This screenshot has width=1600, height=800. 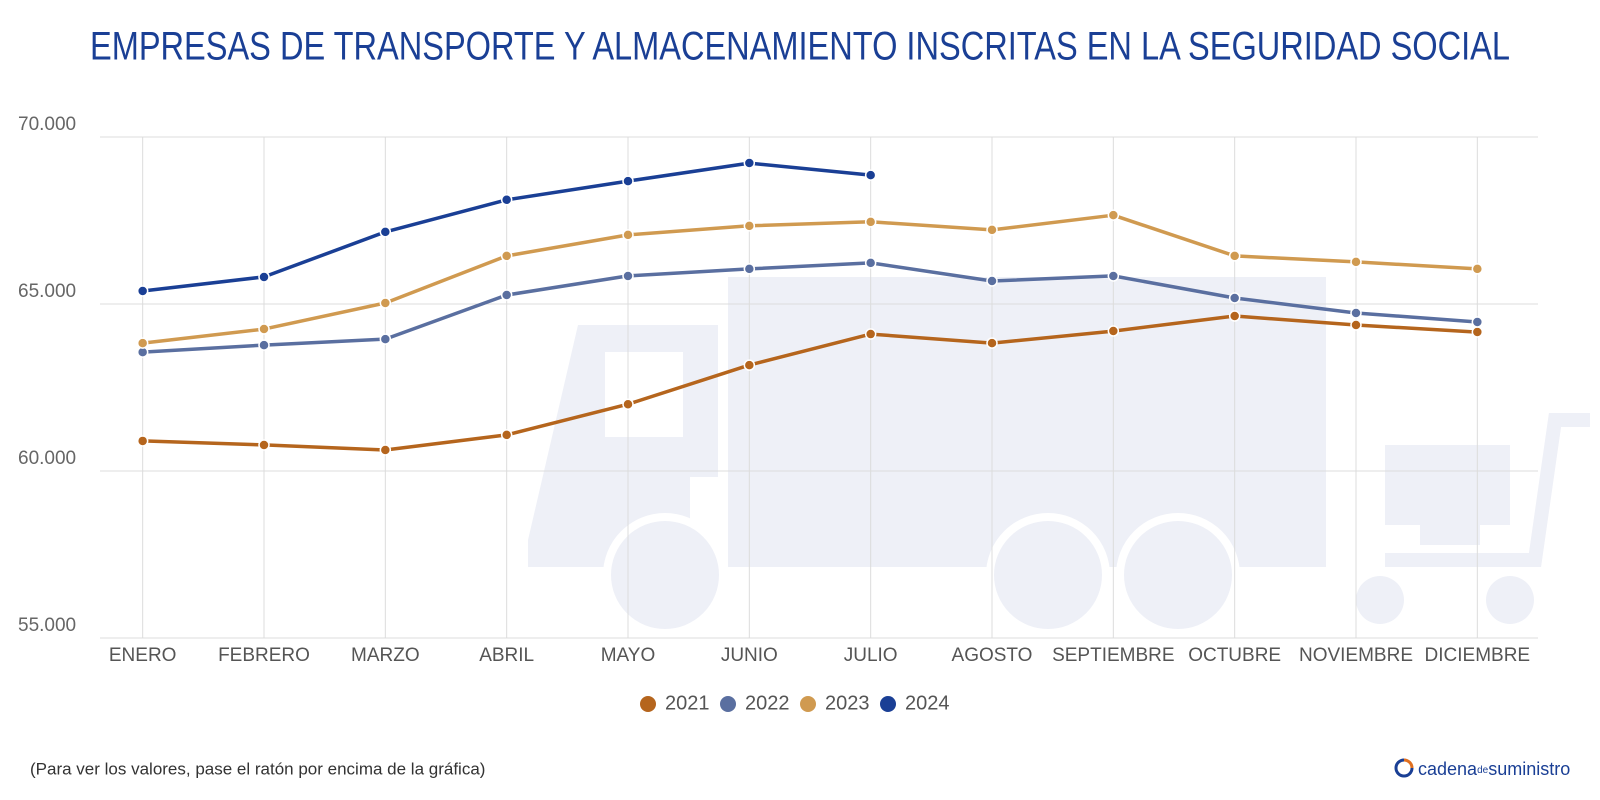 What do you see at coordinates (1356, 655) in the screenshot?
I see `x-tick-label: NOVIEMBRE` at bounding box center [1356, 655].